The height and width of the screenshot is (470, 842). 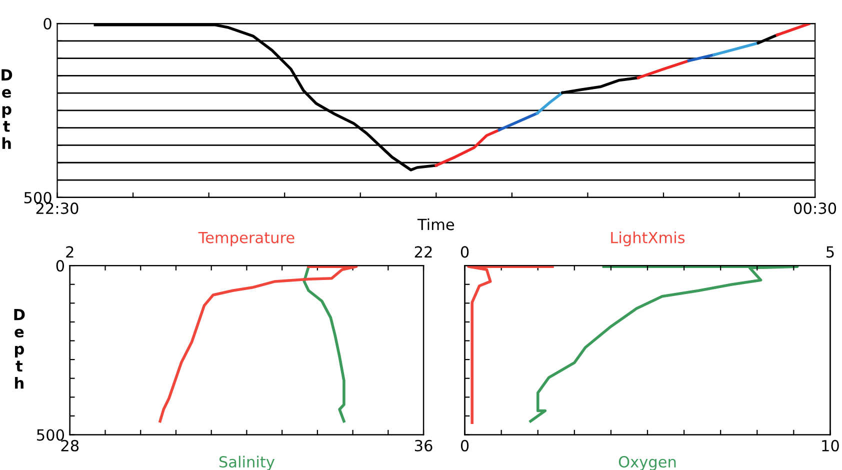 What do you see at coordinates (423, 446) in the screenshot?
I see `x-tick-label: 36` at bounding box center [423, 446].